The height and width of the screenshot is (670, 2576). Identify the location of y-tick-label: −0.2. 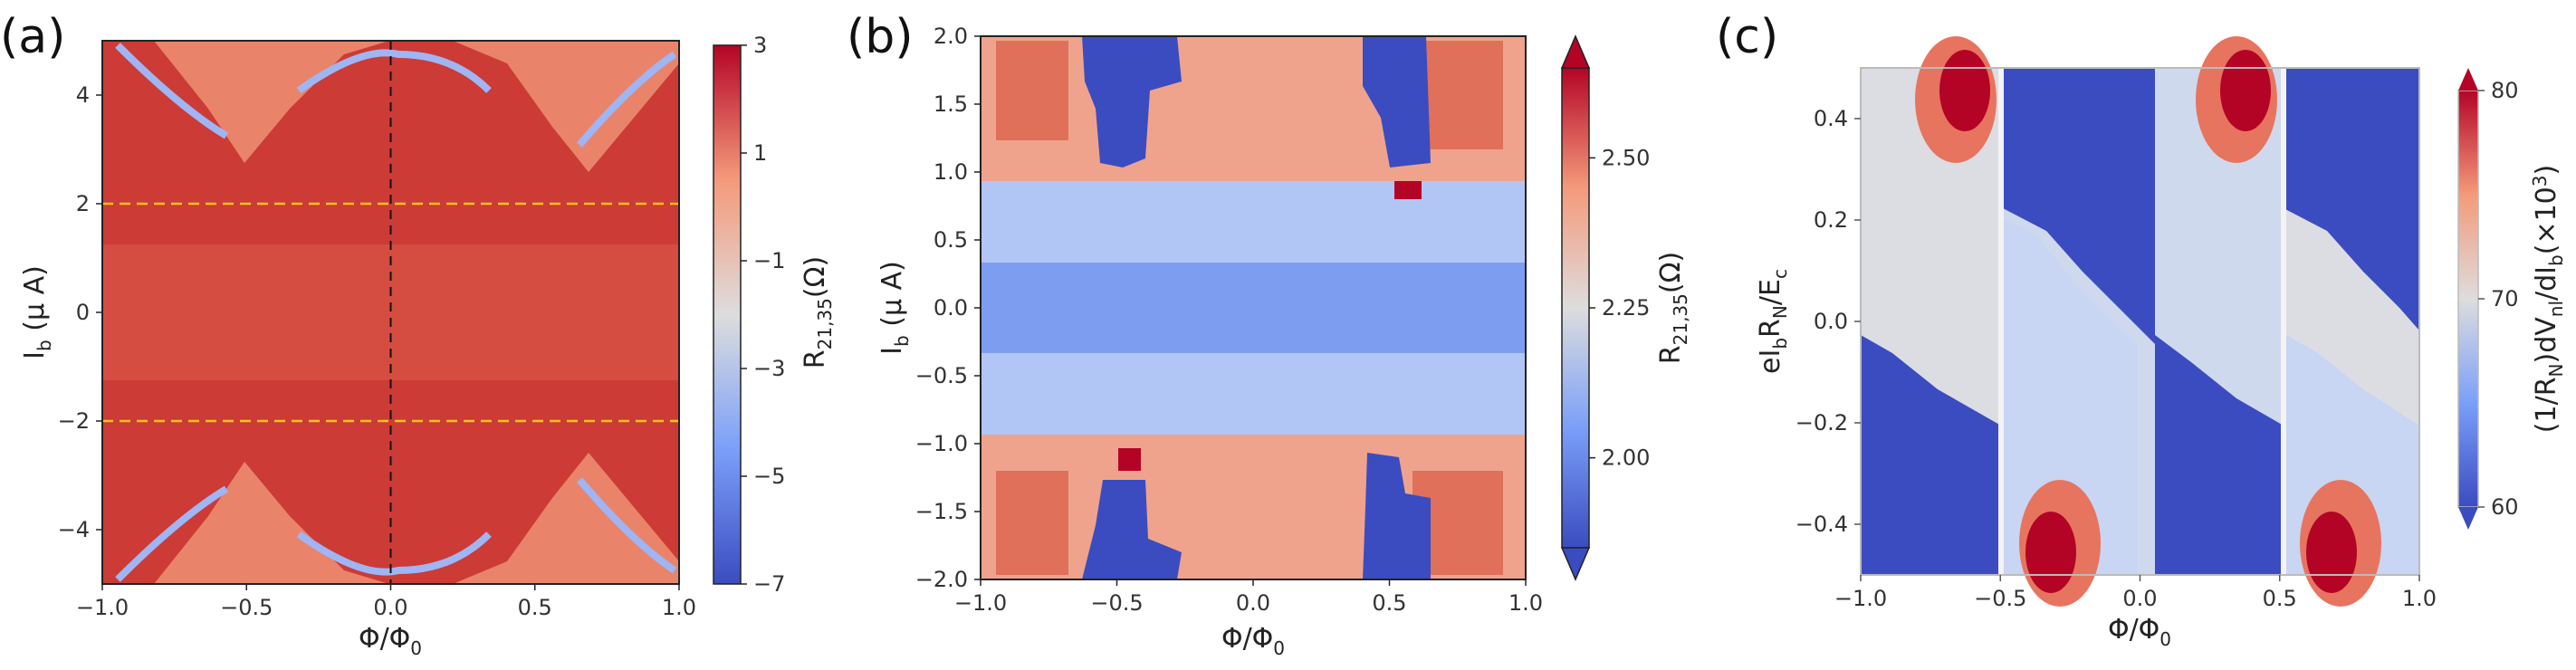
(1822, 423).